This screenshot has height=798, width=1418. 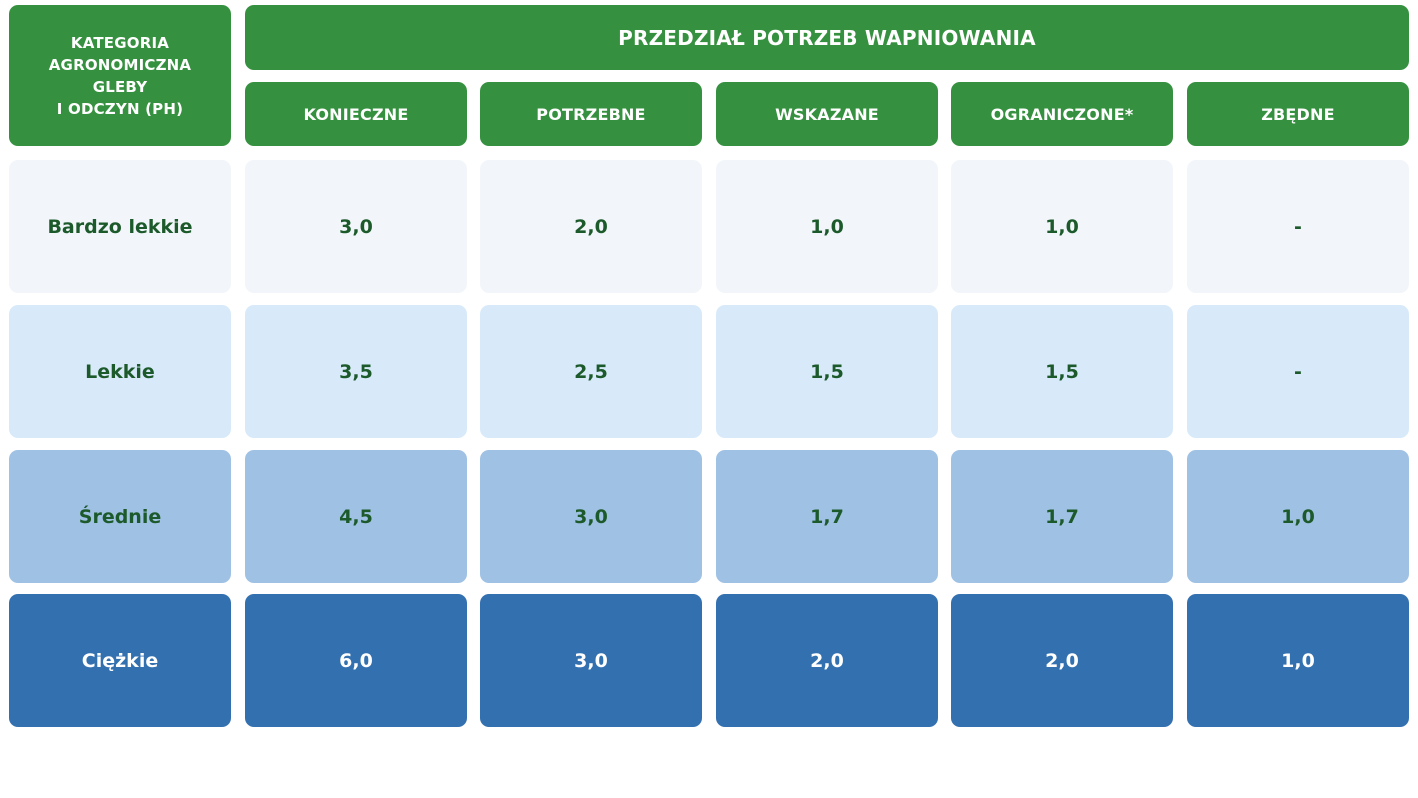 What do you see at coordinates (120, 226) in the screenshot?
I see `row-category-cell: Bardzo lekkie` at bounding box center [120, 226].